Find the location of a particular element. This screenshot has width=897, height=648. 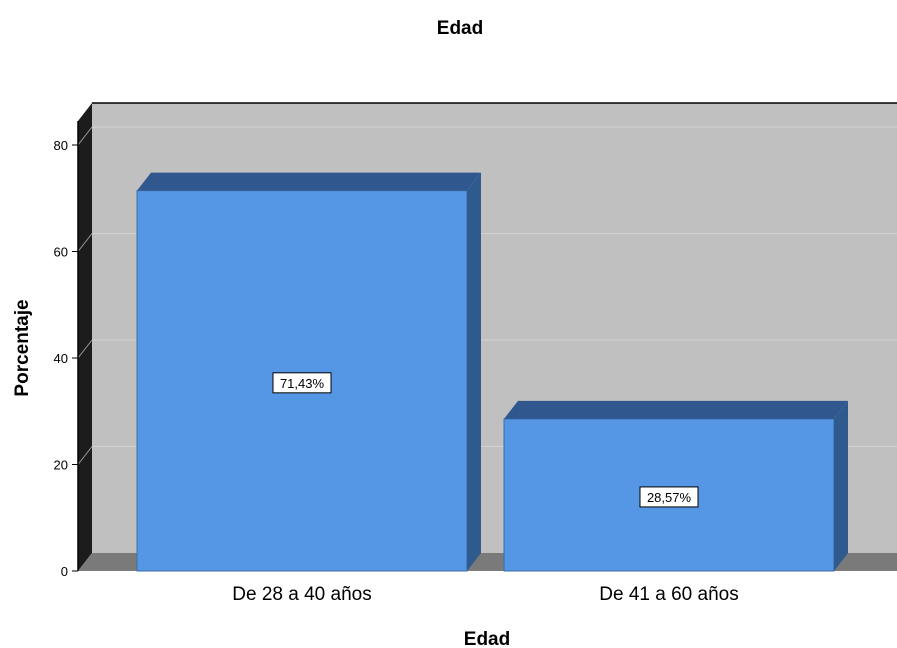

y-tick-label: 0 is located at coordinates (64, 571).